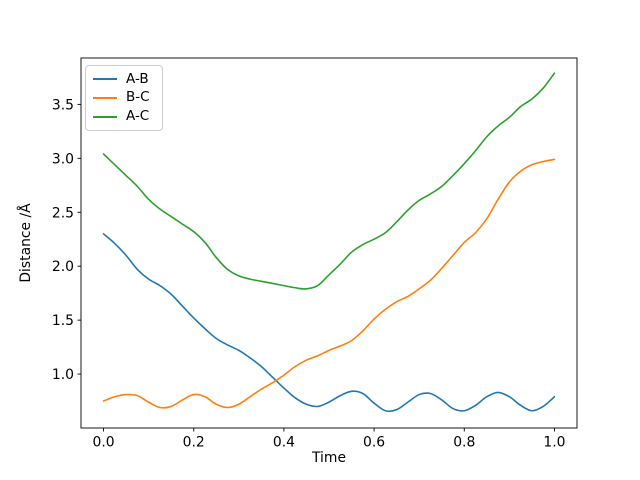 The width and height of the screenshot is (640, 480). I want to click on x-tick-label: 0.4, so click(284, 443).